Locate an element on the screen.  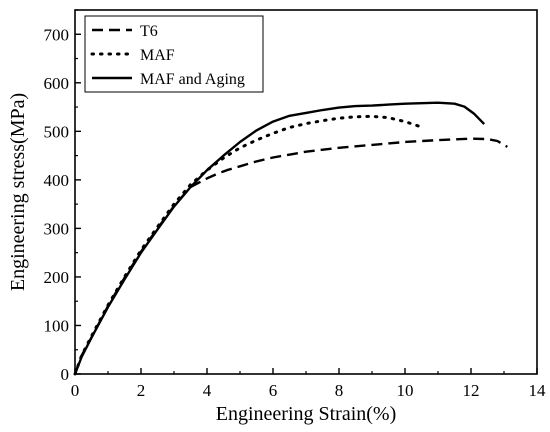
x-tick-label: 8 is located at coordinates (339, 390).